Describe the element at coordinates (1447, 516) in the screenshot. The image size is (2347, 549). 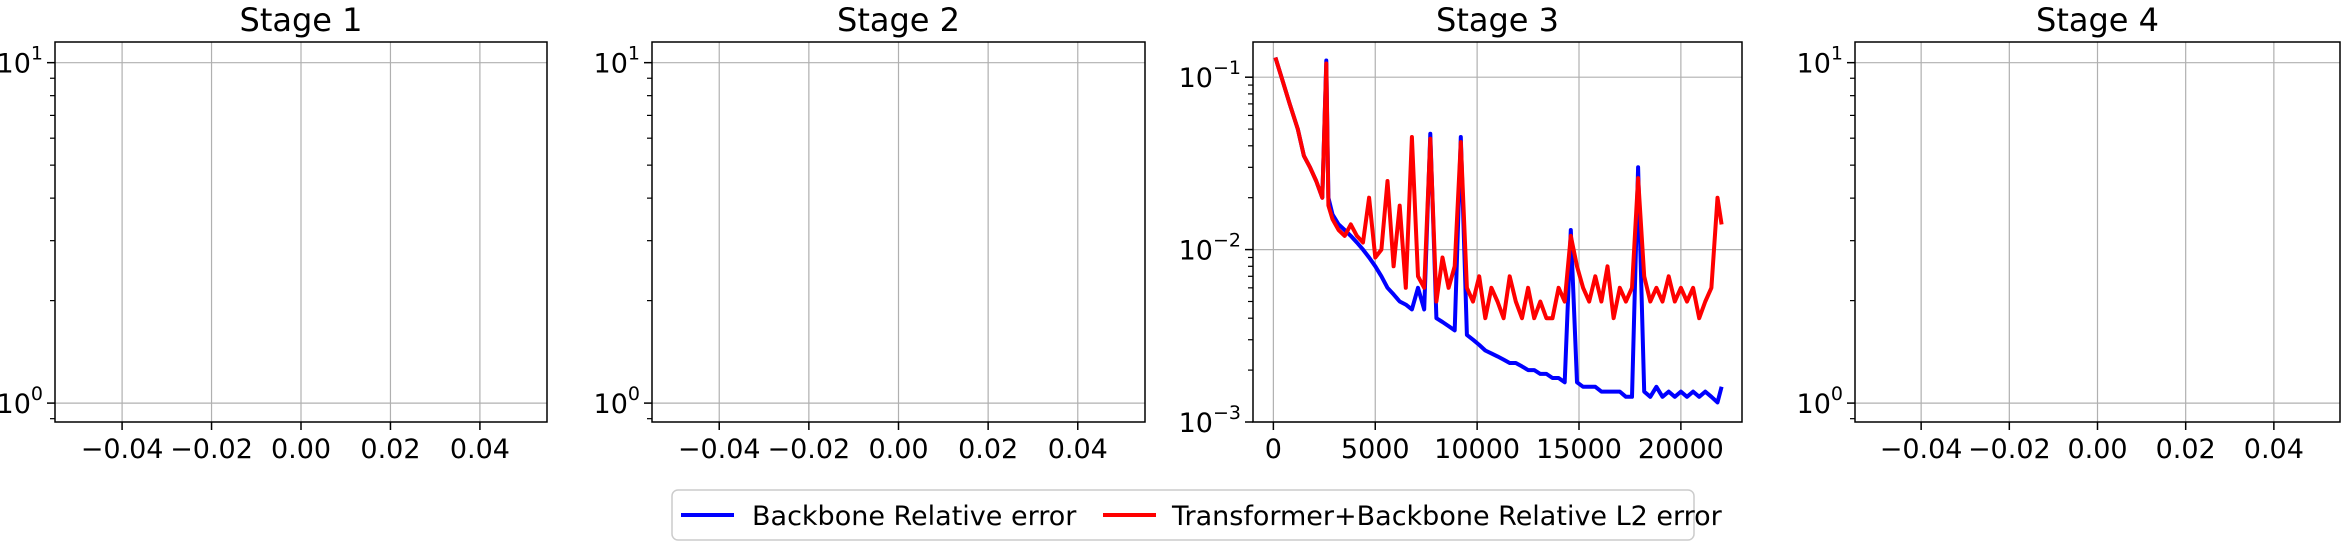
I see `legend-label-transformer: Transformer+Backbone Relative L2 error` at that location.